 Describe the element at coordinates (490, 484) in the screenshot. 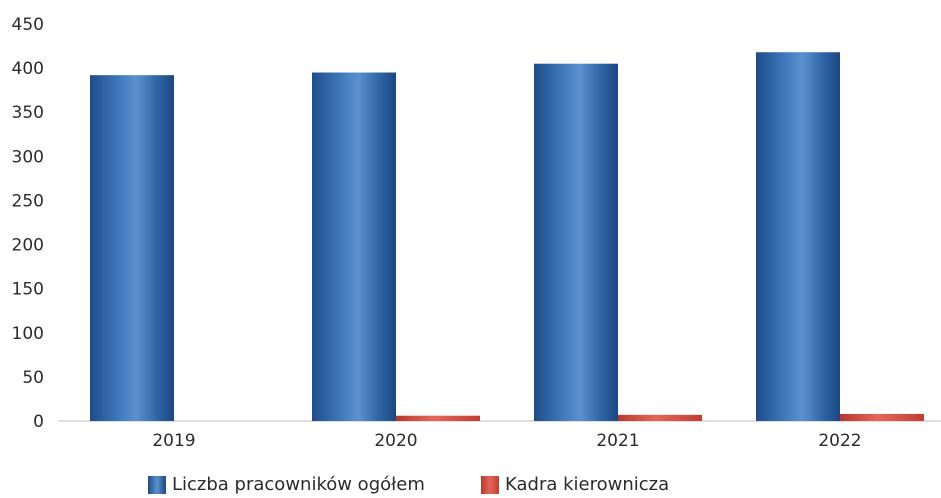

I see `legend-swatch-red` at that location.